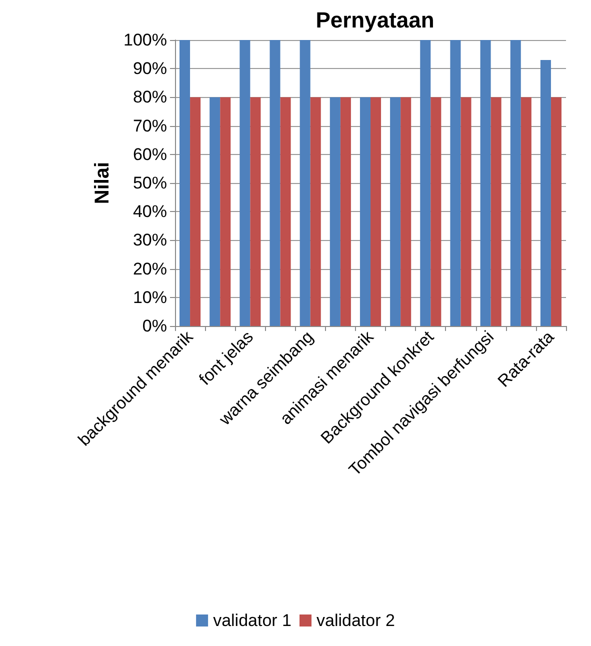 The image size is (591, 646). What do you see at coordinates (355, 620) in the screenshot?
I see `legend-label: validator 2` at bounding box center [355, 620].